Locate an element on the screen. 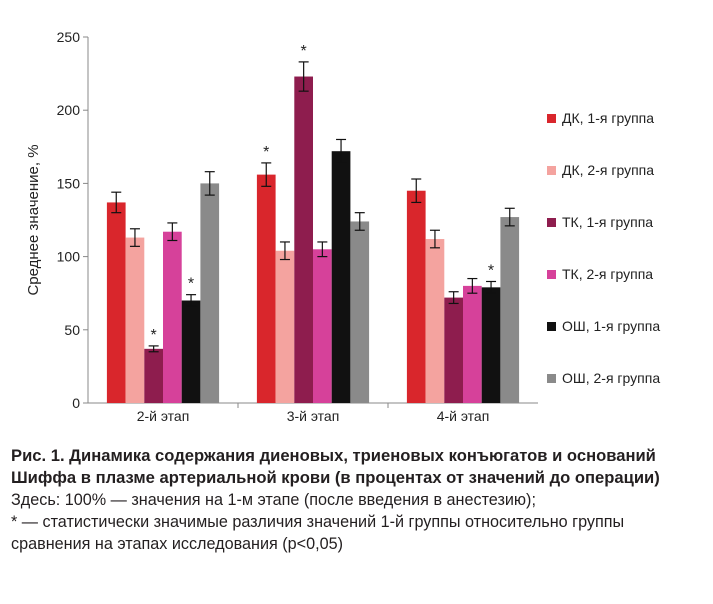  y-tick-label: 50 is located at coordinates (72, 330).